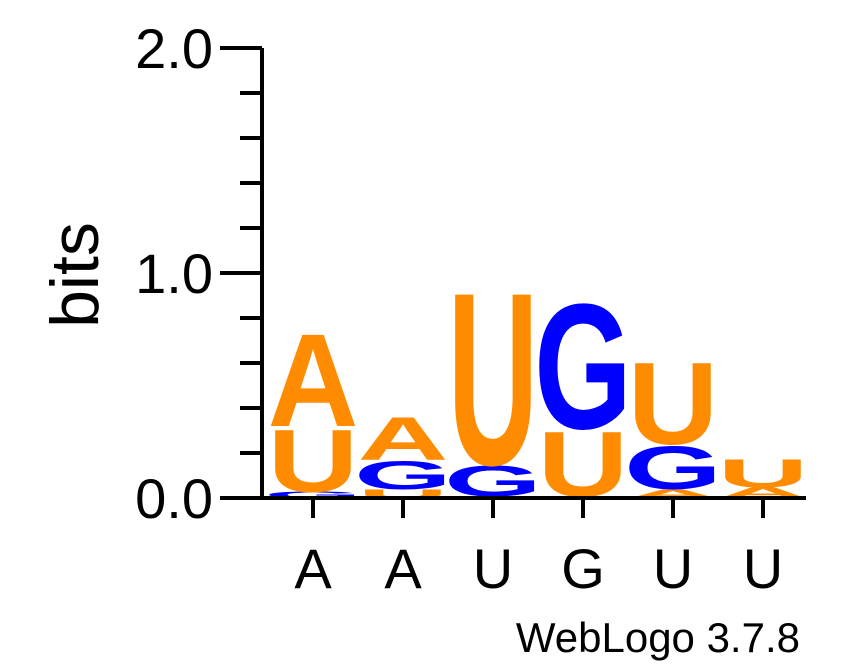 This screenshot has width=850, height=667. I want to click on y-tick-label: 2.0, so click(174, 48).